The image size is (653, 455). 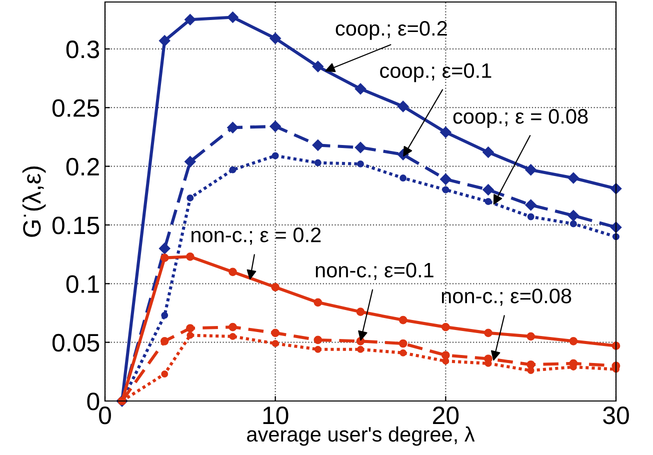 What do you see at coordinates (83, 49) in the screenshot?
I see `y-tick-label: 0.3` at bounding box center [83, 49].